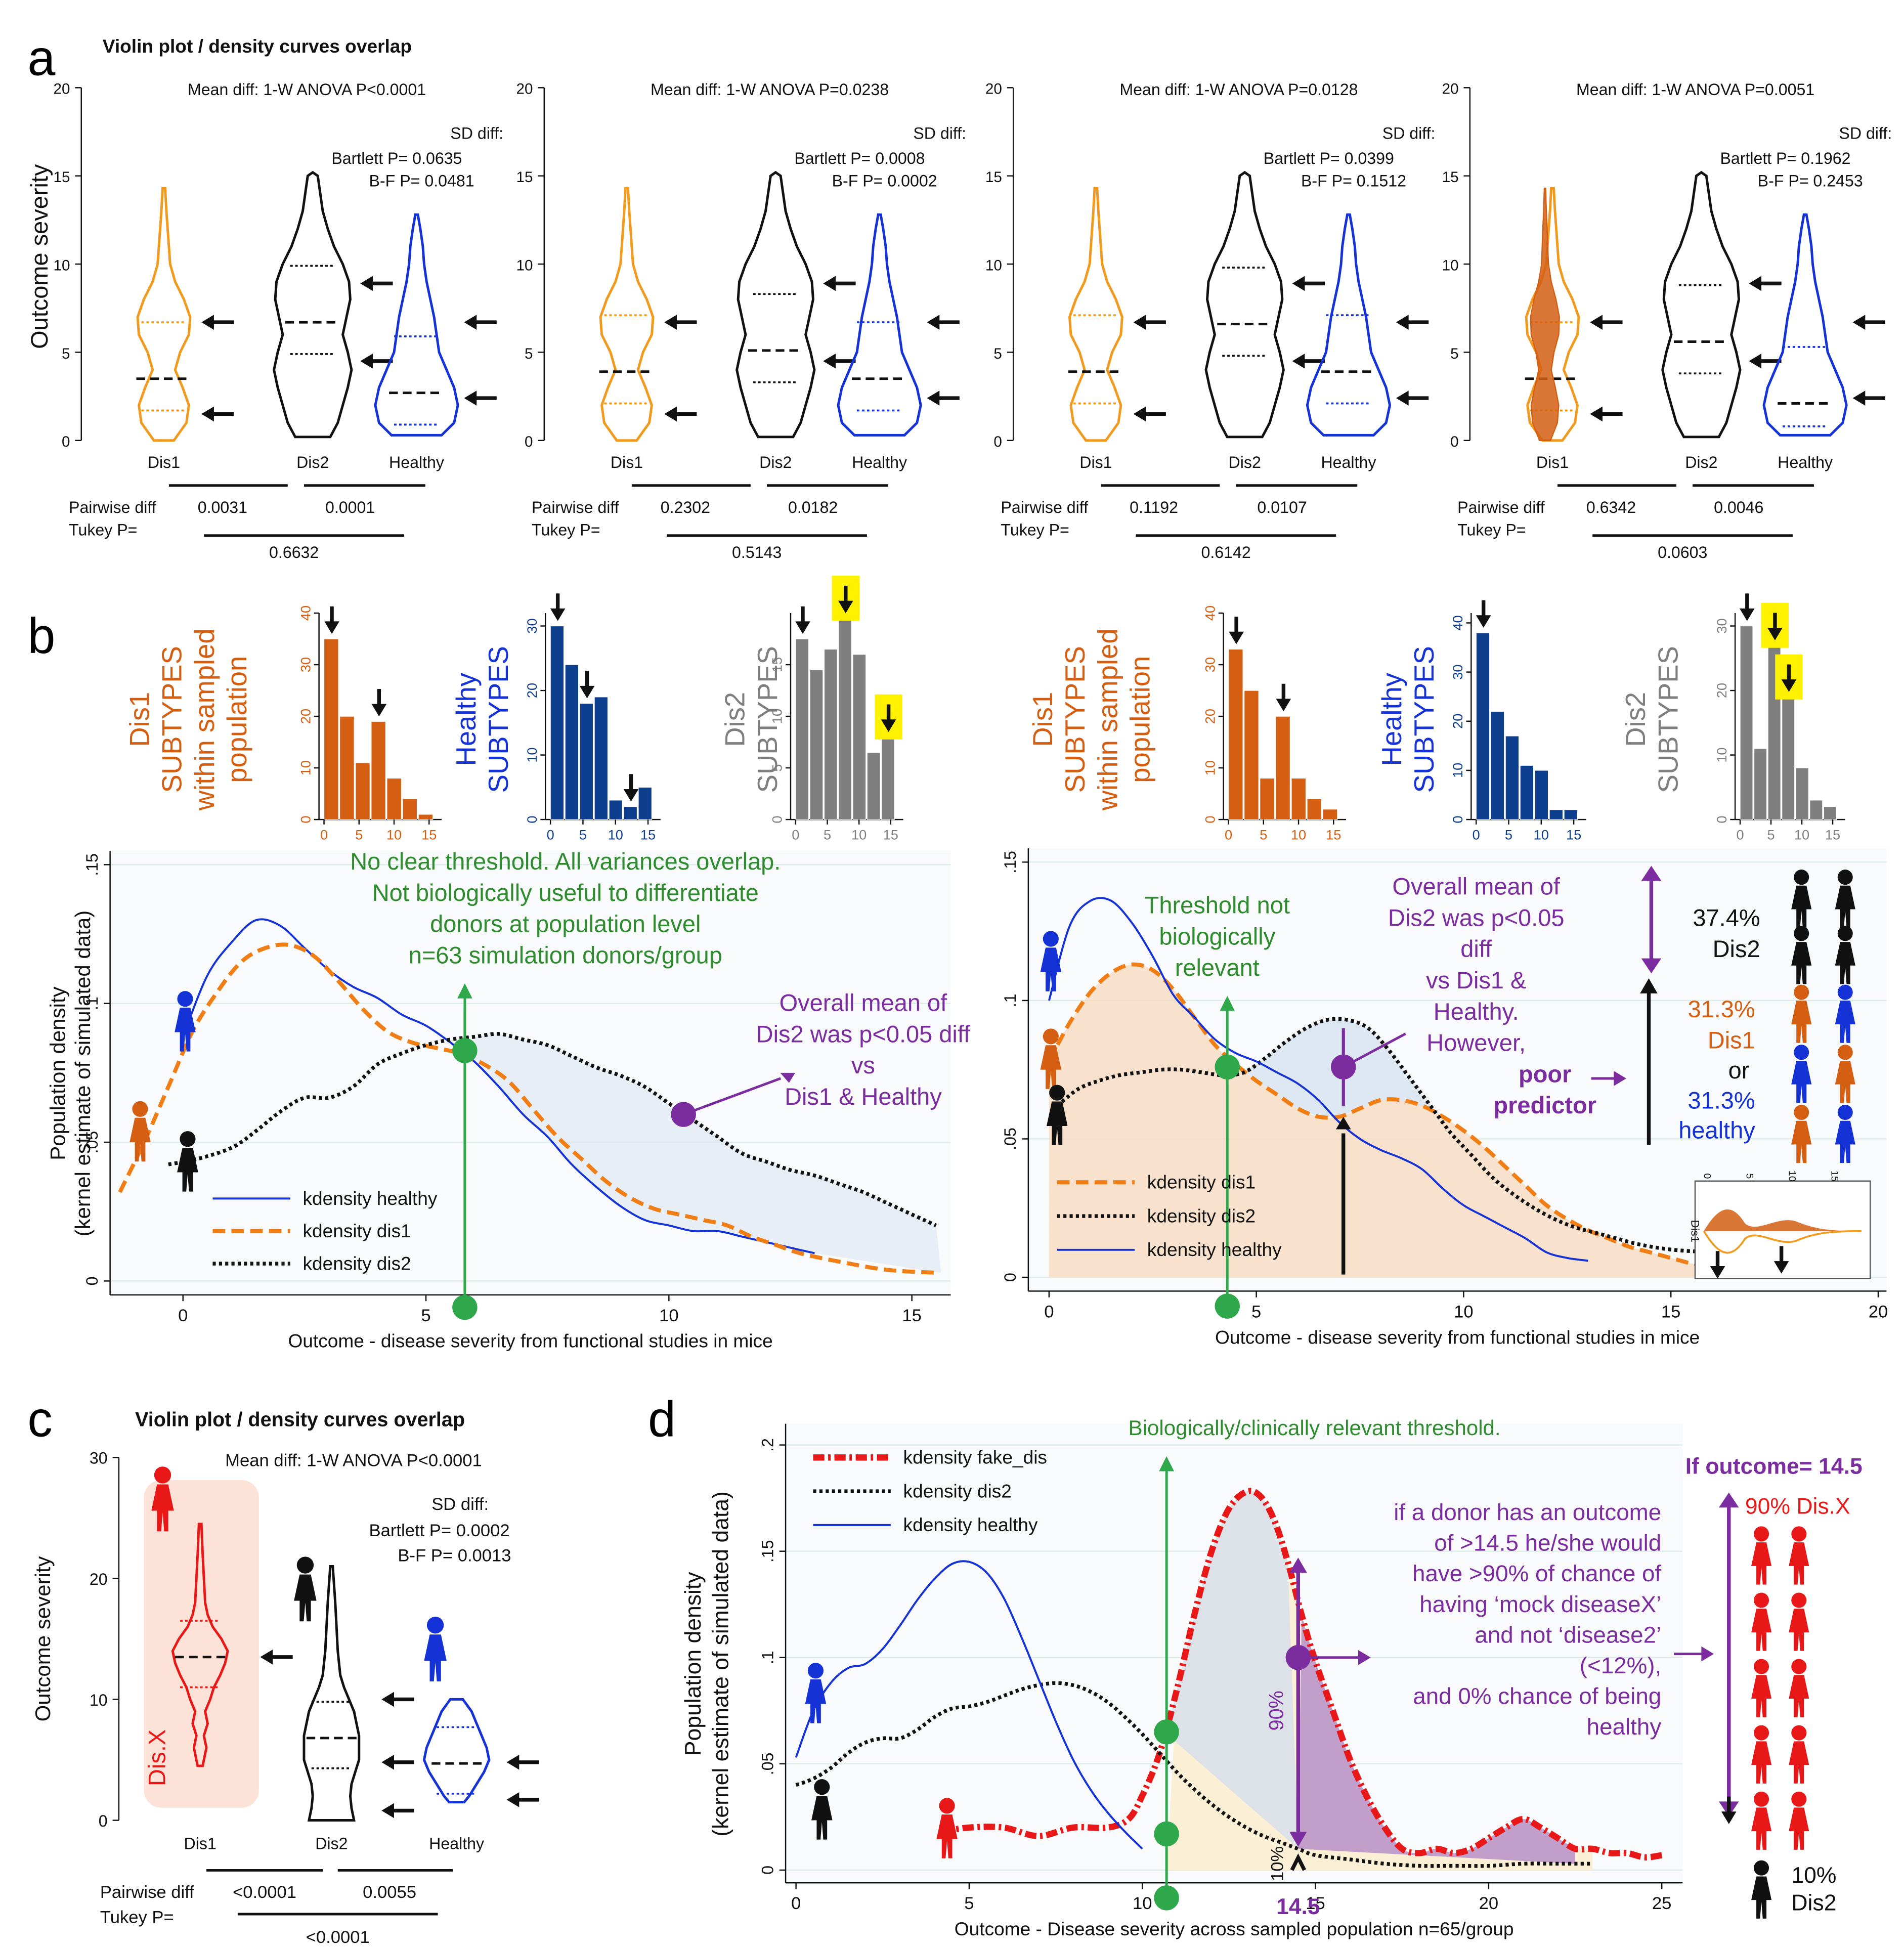 This screenshot has height=1948, width=1904. I want to click on legend-label: kdensity healthy, so click(370, 1198).